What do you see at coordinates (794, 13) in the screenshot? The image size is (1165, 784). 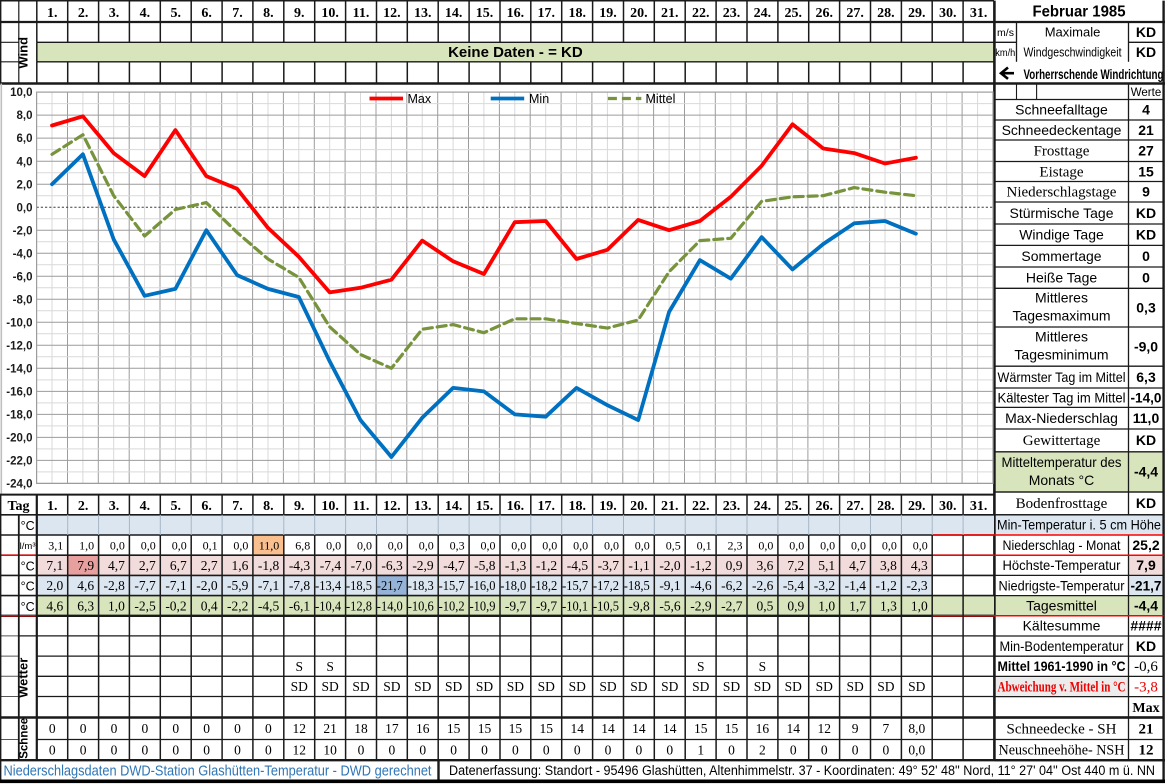 I see `svg-text: 25.` at bounding box center [794, 13].